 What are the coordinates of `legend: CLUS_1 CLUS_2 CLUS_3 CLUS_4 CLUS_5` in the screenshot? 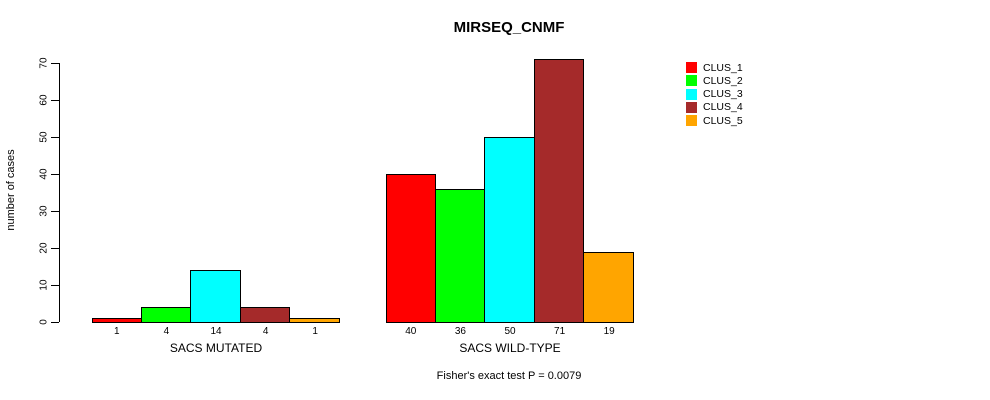 It's located at (714, 94).